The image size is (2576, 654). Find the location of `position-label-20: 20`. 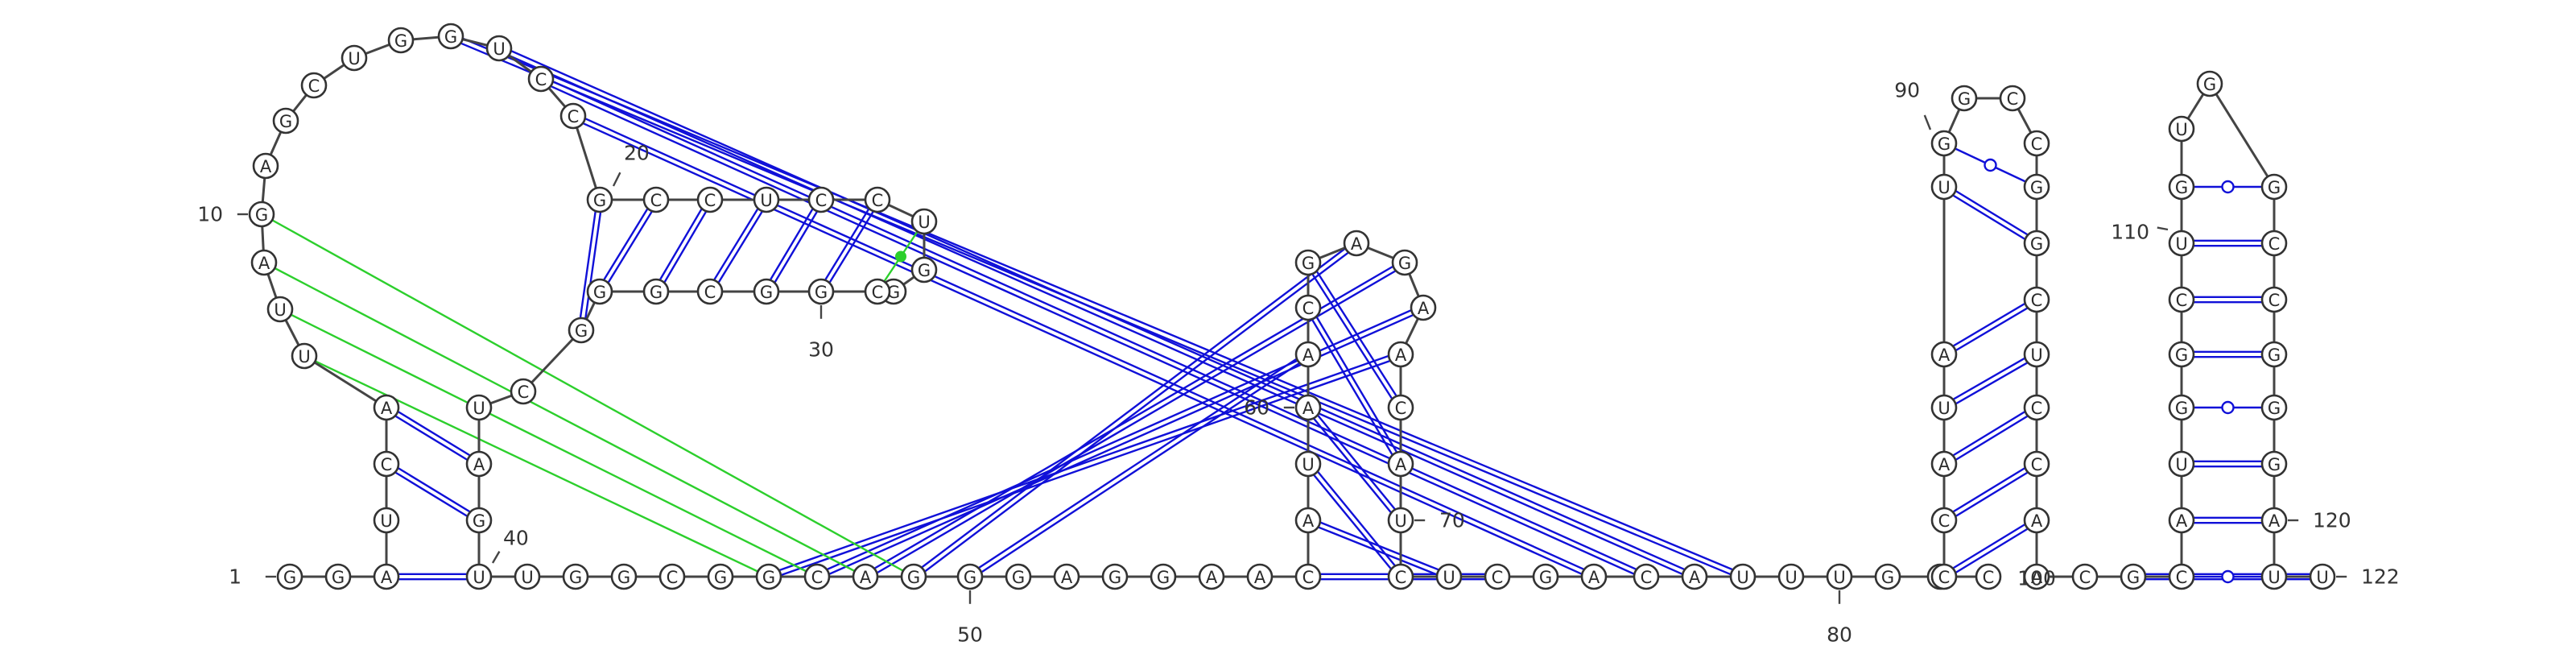

position-label-20: 20 is located at coordinates (631, 164).